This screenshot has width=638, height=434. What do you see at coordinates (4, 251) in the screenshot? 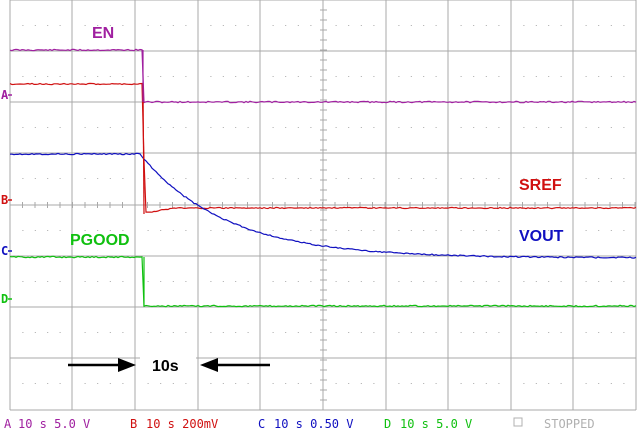
I see `channel-marker-c: C` at bounding box center [4, 251].